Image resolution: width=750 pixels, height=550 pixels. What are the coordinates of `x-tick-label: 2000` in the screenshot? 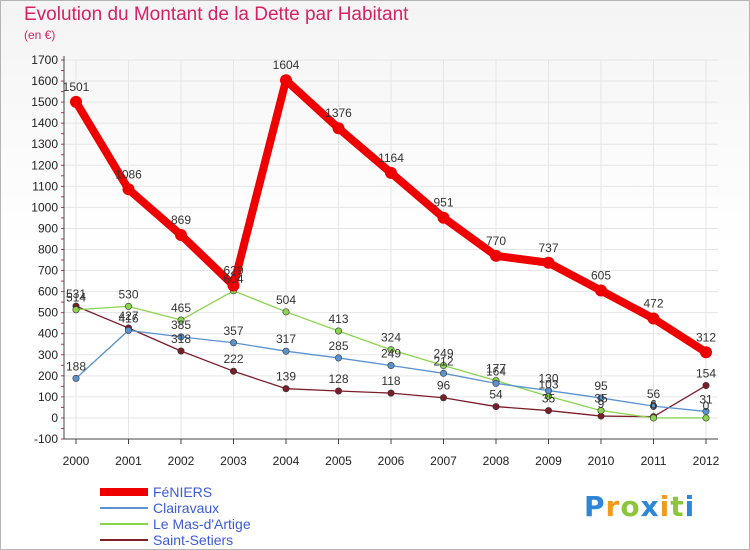 It's located at (76, 461).